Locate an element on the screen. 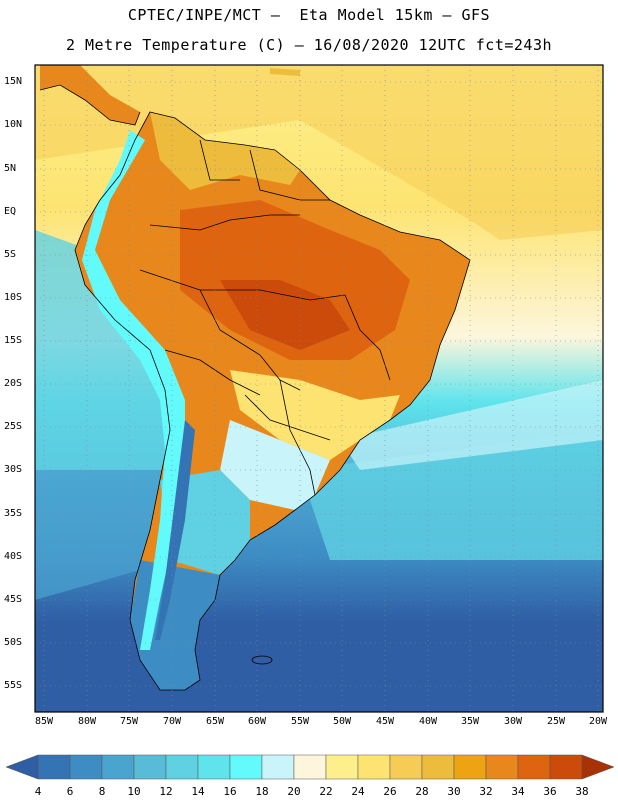 The width and height of the screenshot is (618, 800). andes-cold-core is located at coordinates (175, 530).